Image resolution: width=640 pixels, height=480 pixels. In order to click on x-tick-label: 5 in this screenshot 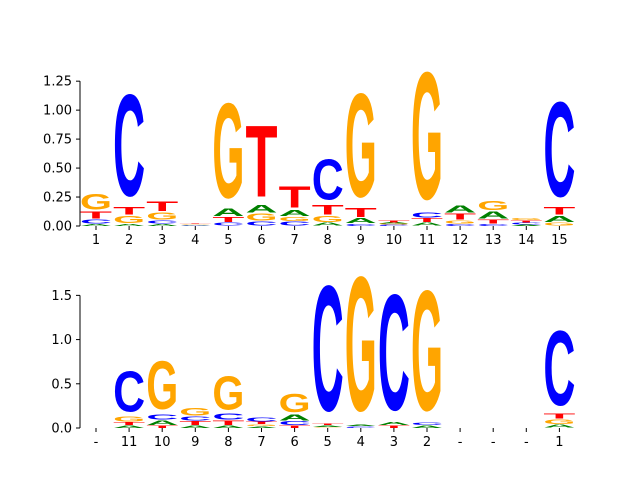, I will do `click(328, 442)`.